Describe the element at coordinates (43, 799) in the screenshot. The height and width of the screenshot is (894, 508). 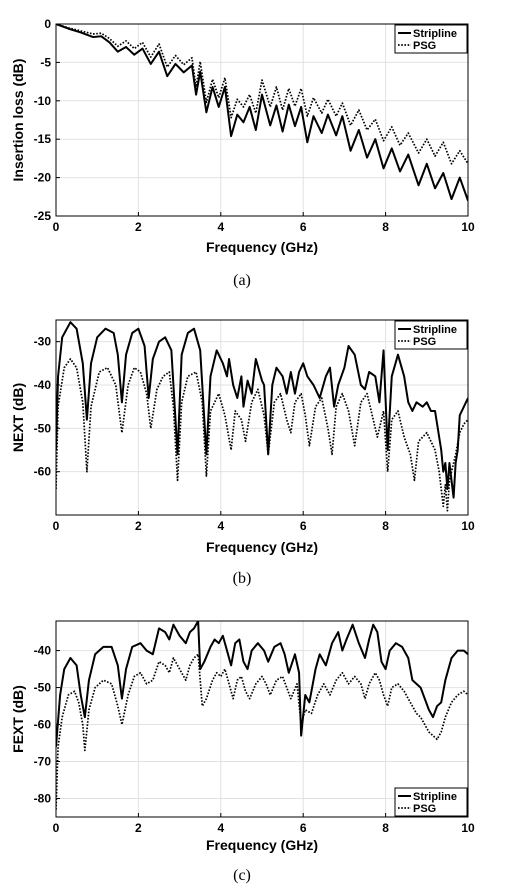
I see `y-tick-label: -80` at that location.